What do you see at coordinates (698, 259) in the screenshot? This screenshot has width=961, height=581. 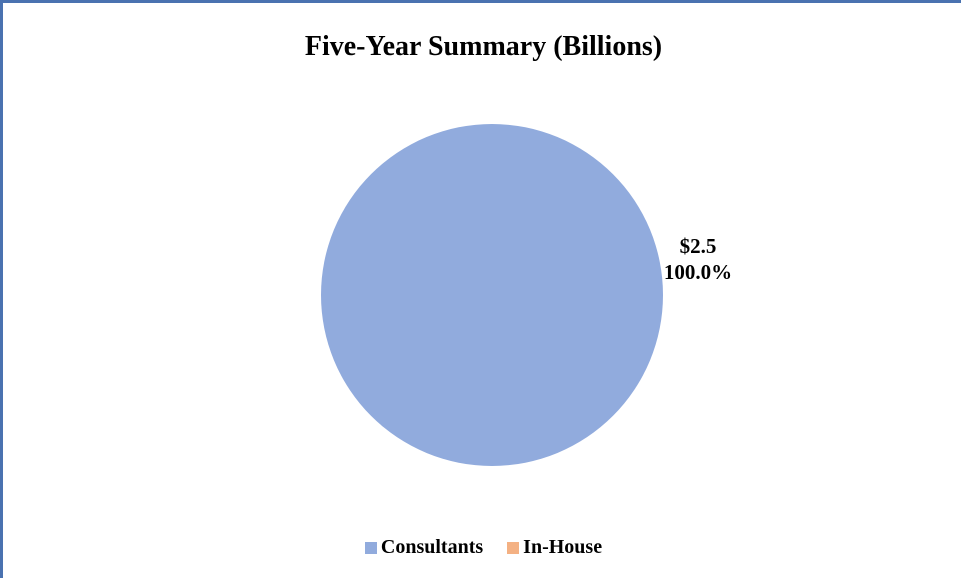 I see `data-label-consultants: $2.5 100.0%` at bounding box center [698, 259].